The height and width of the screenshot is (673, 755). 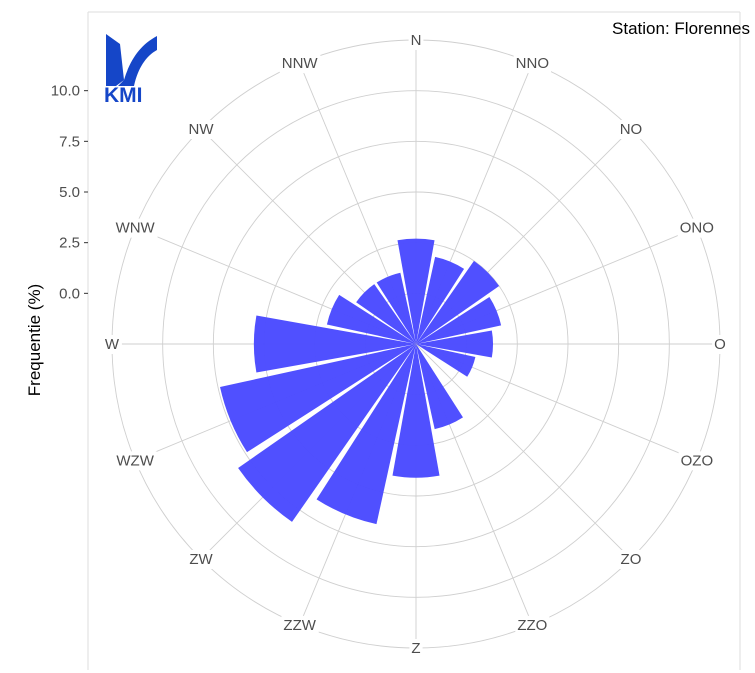 I want to click on direction-label-zo: ZO, so click(x=631, y=559).